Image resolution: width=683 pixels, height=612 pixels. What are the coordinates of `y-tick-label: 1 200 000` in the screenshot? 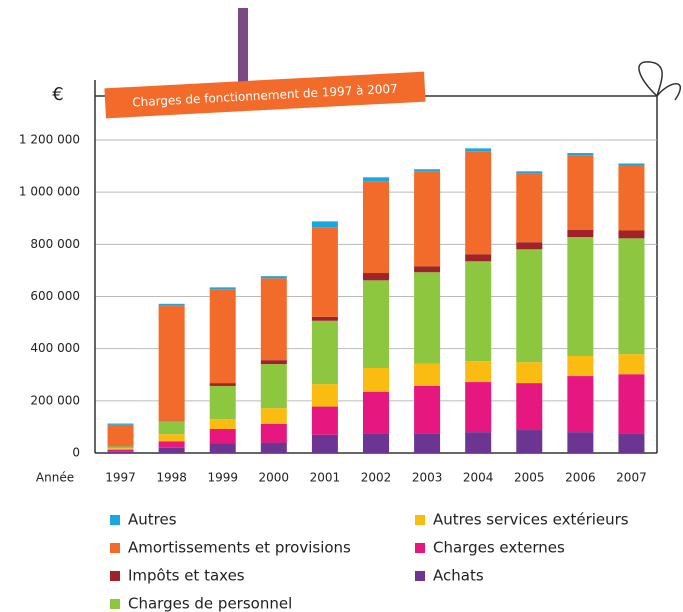 It's located at (49, 140).